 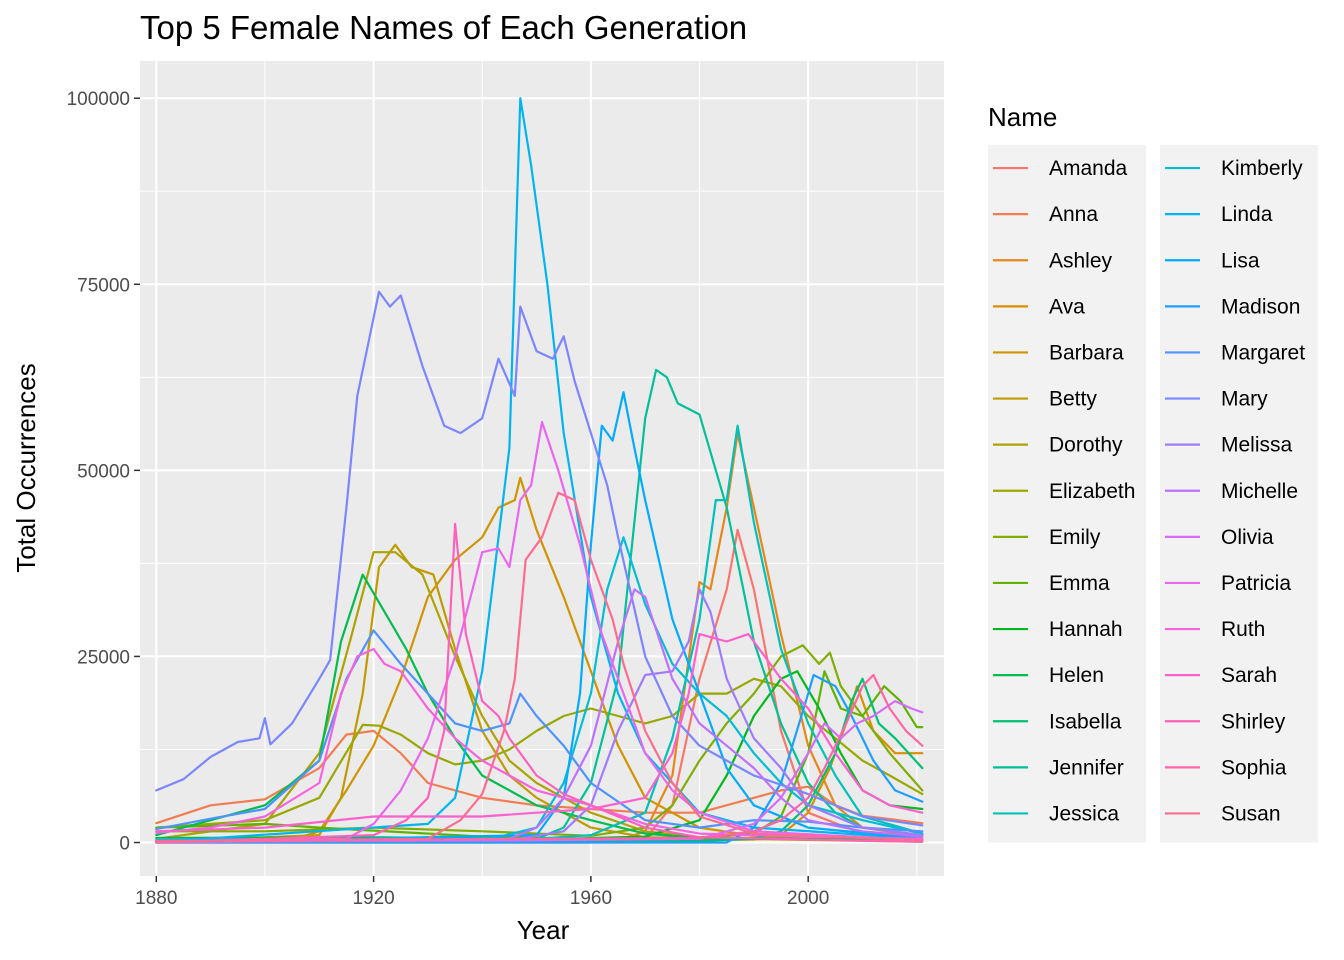 I want to click on series-line-sophia, so click(x=539, y=758).